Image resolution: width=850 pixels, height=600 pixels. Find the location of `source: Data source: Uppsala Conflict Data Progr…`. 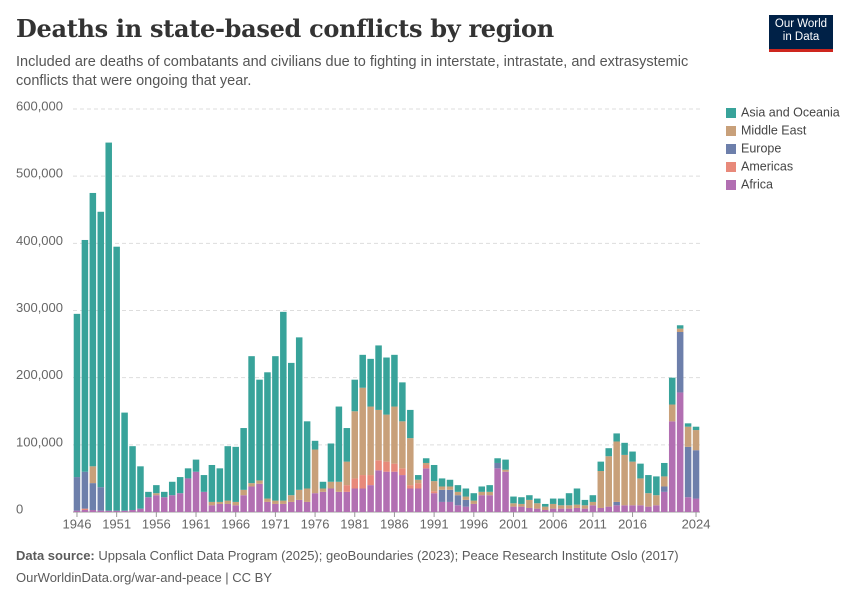

source: Data source: Uppsala Conflict Data Progr… is located at coordinates (347, 555).